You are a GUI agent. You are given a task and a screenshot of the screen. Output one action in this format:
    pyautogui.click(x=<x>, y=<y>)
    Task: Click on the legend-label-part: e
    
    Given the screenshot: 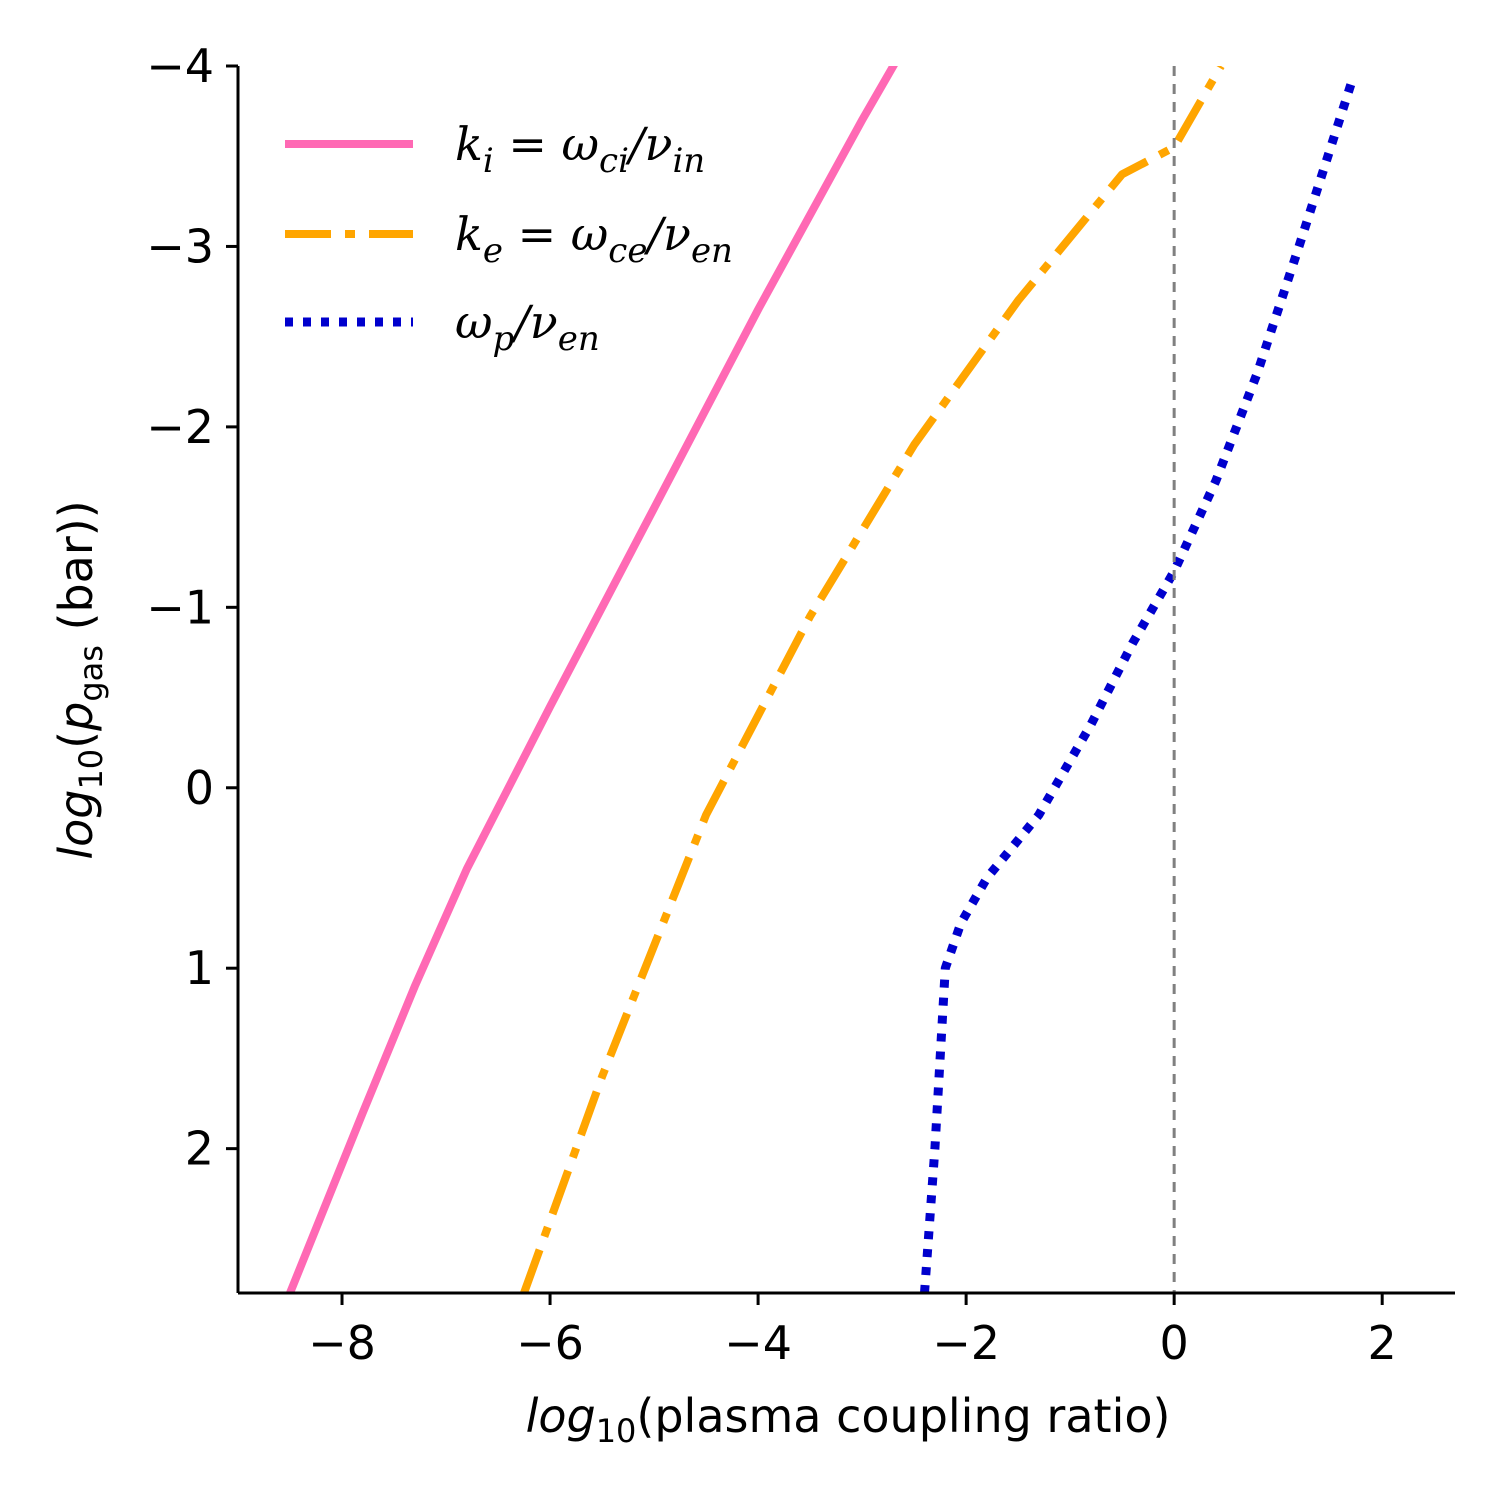 What is the action you would take?
    pyautogui.click(x=493, y=251)
    